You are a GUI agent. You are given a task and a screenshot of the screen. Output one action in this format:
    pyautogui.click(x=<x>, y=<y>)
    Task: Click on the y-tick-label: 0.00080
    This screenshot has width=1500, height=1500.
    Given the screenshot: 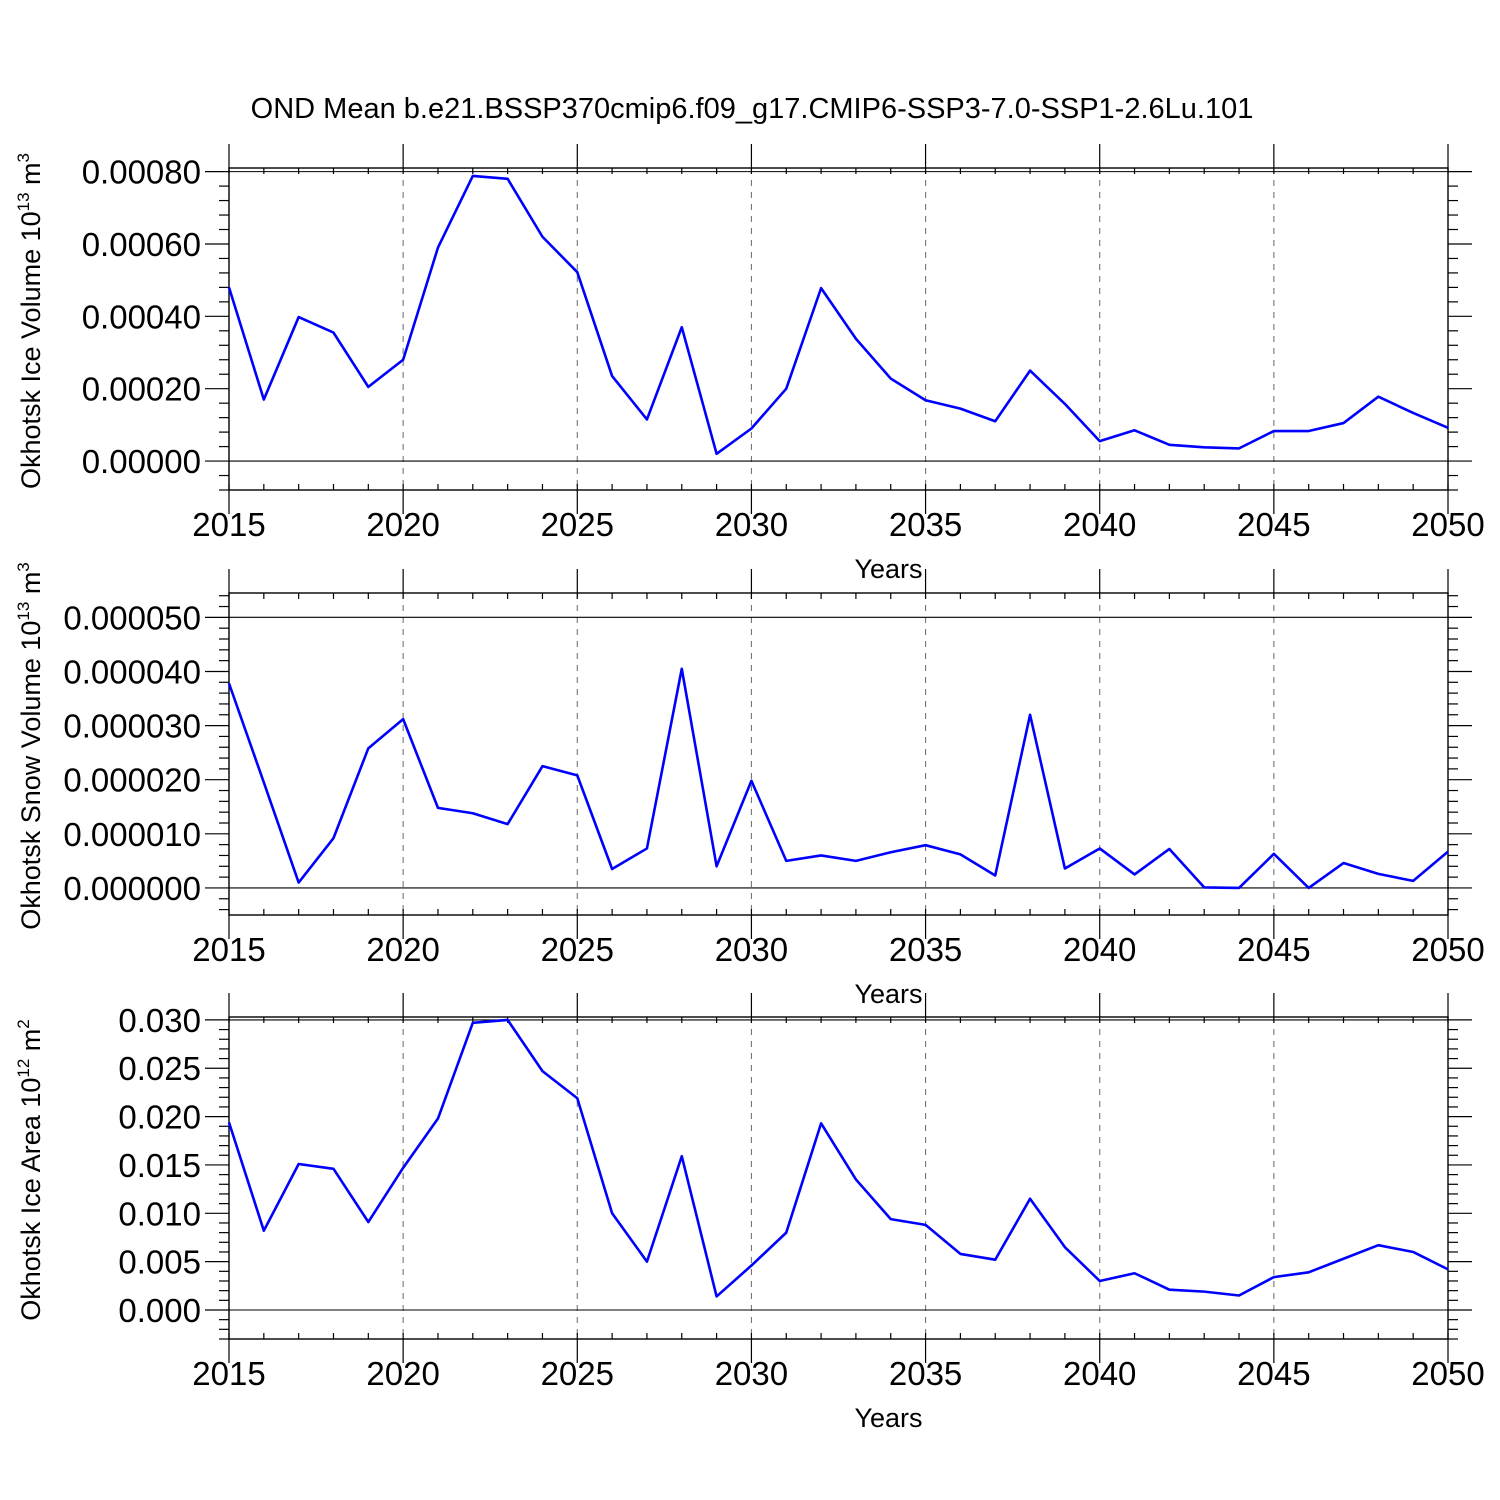 What is the action you would take?
    pyautogui.click(x=141, y=172)
    